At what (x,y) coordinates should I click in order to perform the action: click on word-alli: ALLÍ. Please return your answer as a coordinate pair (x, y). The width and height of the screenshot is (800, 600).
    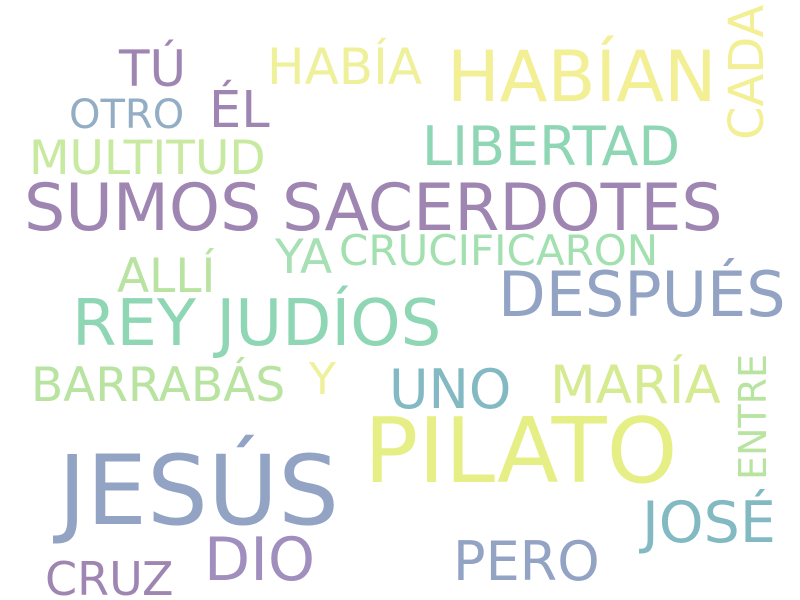
    Looking at the image, I should click on (166, 276).